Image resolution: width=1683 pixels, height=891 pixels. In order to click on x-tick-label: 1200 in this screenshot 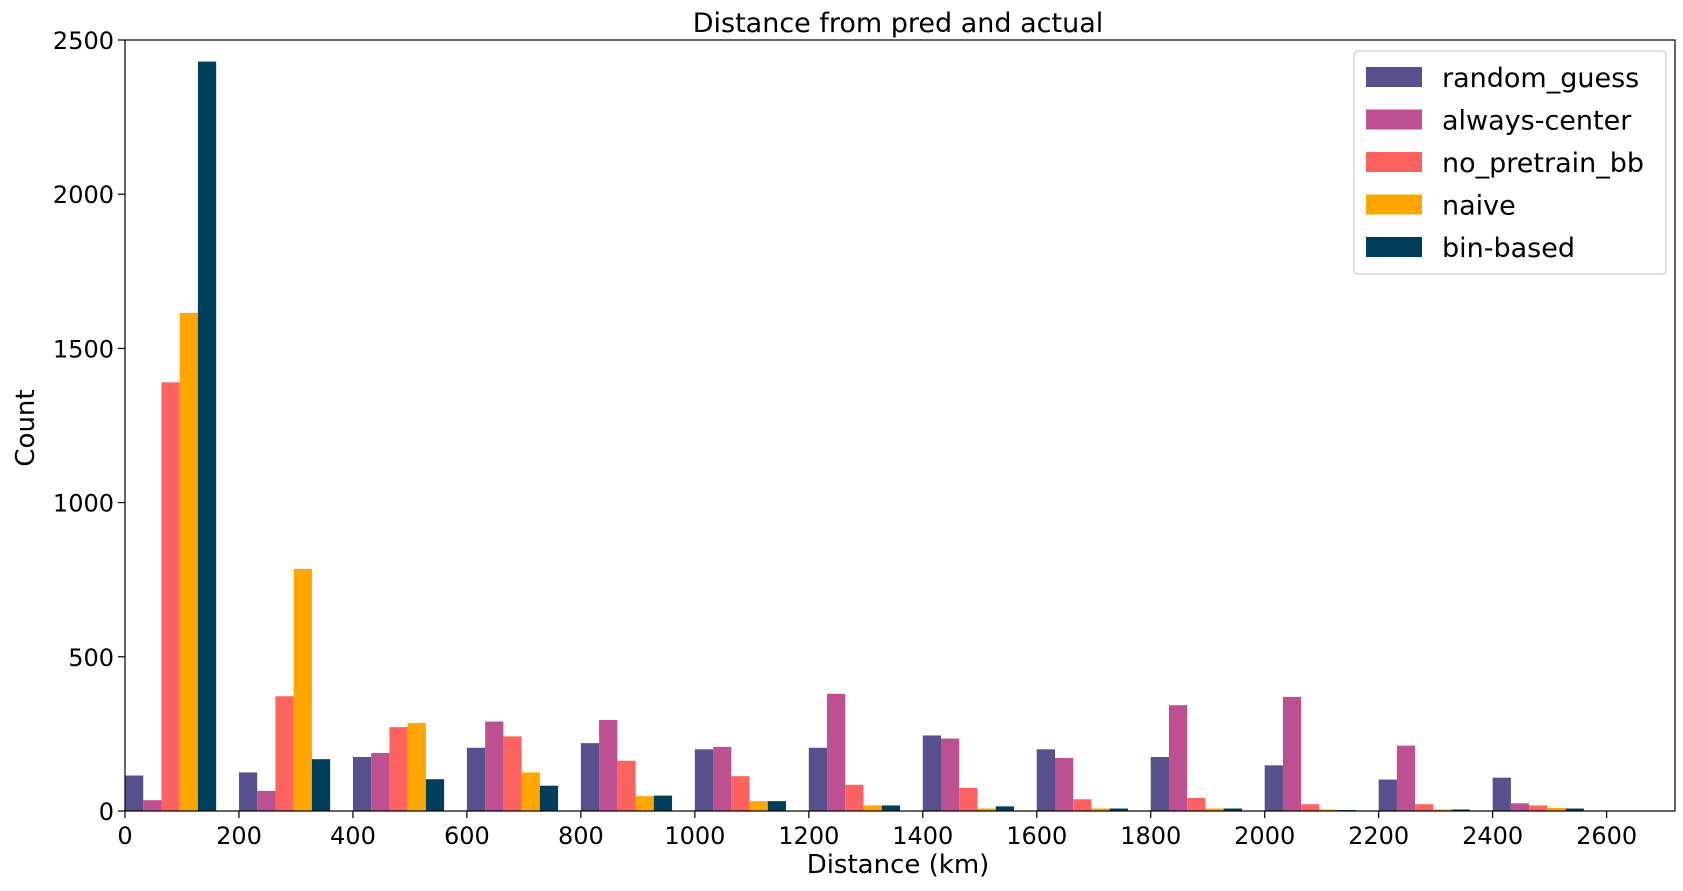, I will do `click(808, 836)`.